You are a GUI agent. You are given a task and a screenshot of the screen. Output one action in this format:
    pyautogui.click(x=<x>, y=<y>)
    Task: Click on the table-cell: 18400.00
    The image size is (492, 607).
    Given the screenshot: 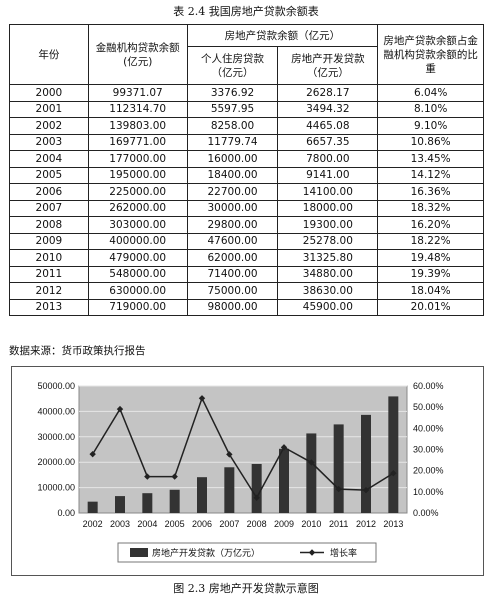 What is the action you would take?
    pyautogui.click(x=232, y=175)
    